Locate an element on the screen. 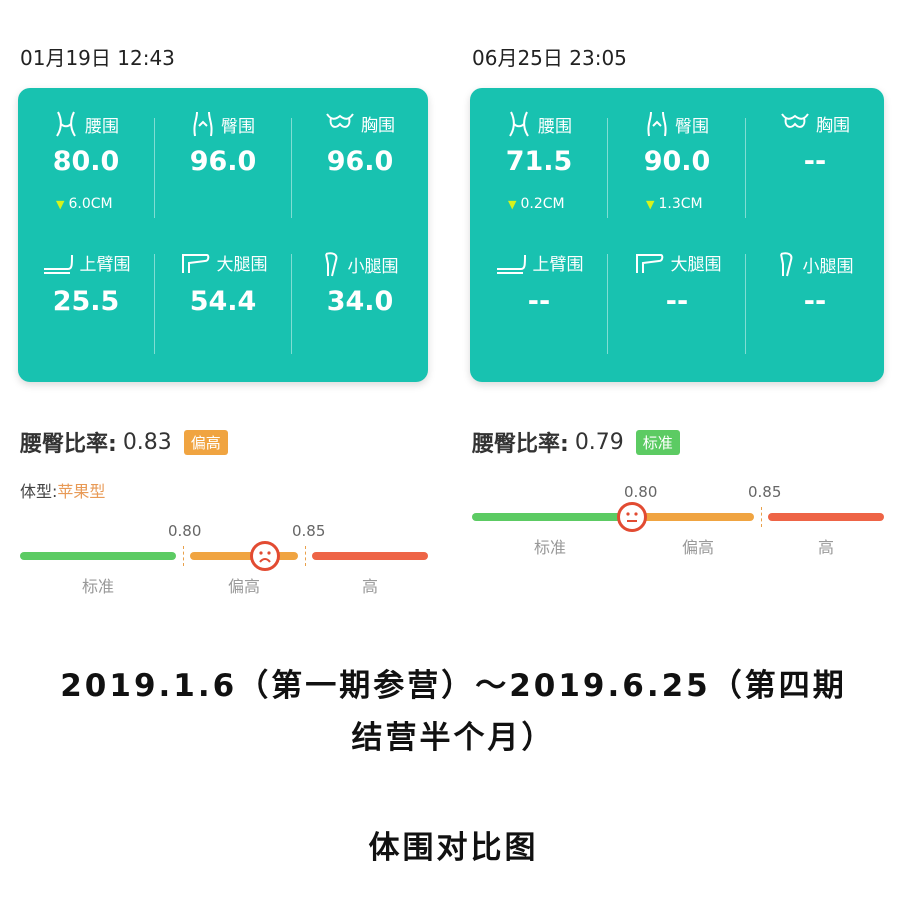 Image resolution: width=907 pixels, height=906 pixels. measurement-thigh: 大腿围 54.4 is located at coordinates (223, 298).